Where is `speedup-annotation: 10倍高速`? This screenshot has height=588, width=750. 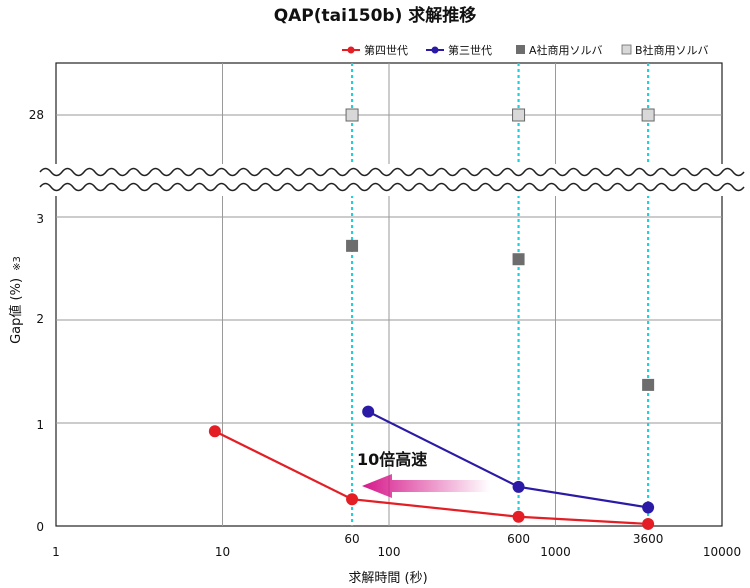 speedup-annotation: 10倍高速 is located at coordinates (423, 474).